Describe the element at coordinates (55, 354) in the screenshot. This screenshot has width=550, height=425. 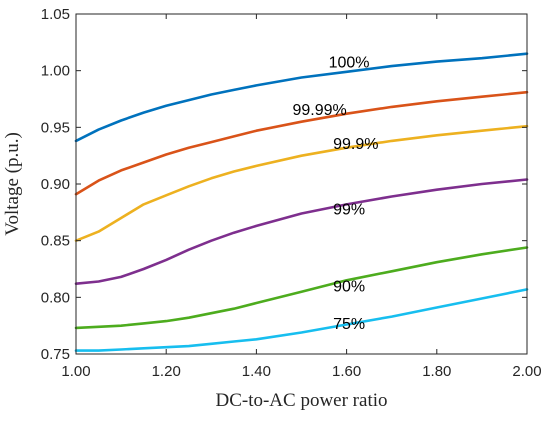
I see `y-tick-label-0: 0.75` at that location.